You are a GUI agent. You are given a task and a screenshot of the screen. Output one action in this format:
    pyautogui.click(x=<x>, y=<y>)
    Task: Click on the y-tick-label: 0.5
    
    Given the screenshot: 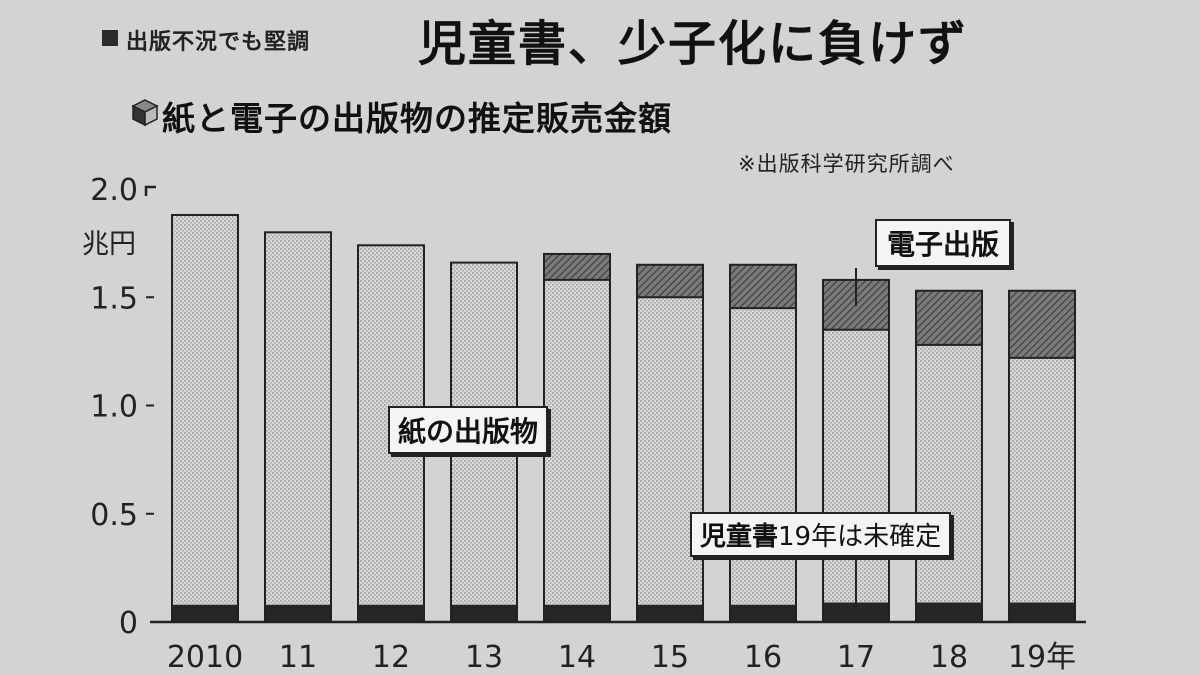 What is the action you would take?
    pyautogui.click(x=114, y=515)
    